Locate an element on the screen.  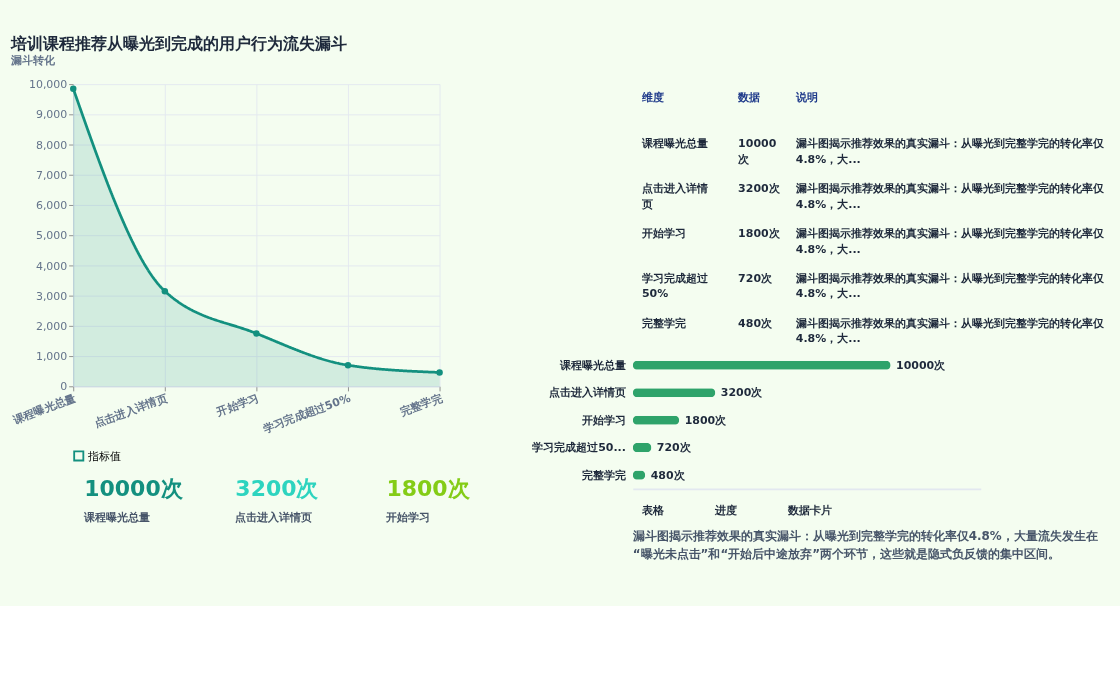
text: 数据 is located at coordinates (749, 97).